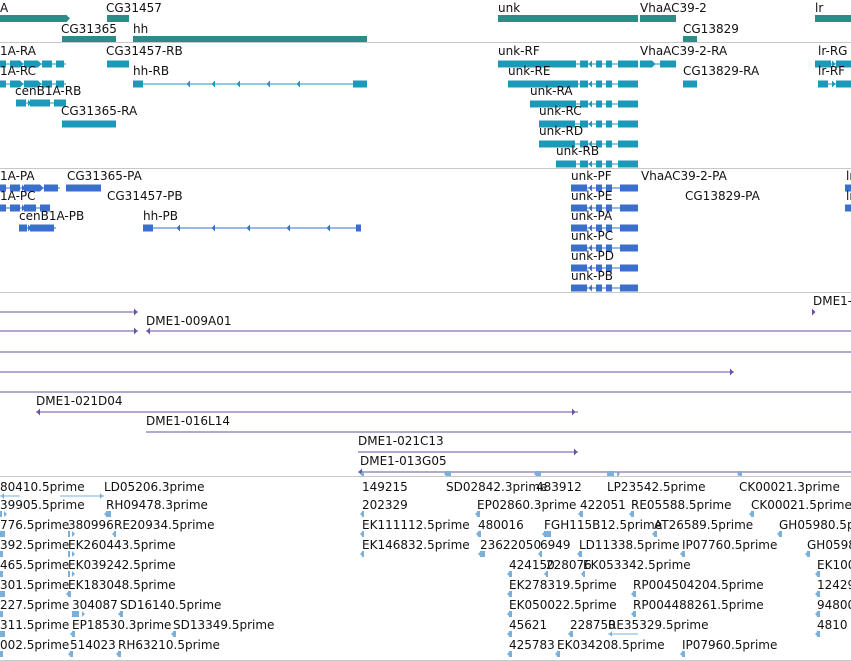 The height and width of the screenshot is (661, 851). I want to click on gene-hh-bar, so click(250, 39).